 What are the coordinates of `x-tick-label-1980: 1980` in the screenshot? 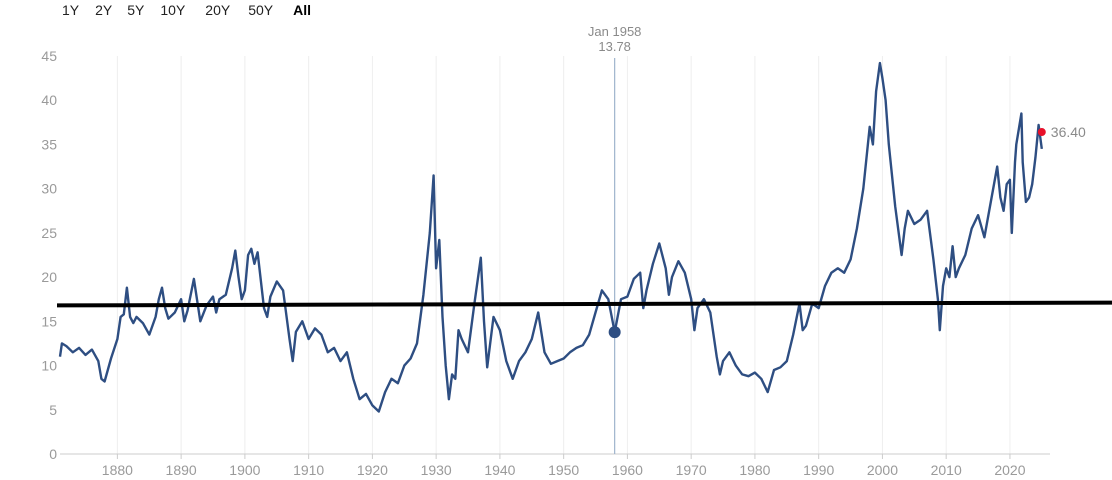 It's located at (754, 470).